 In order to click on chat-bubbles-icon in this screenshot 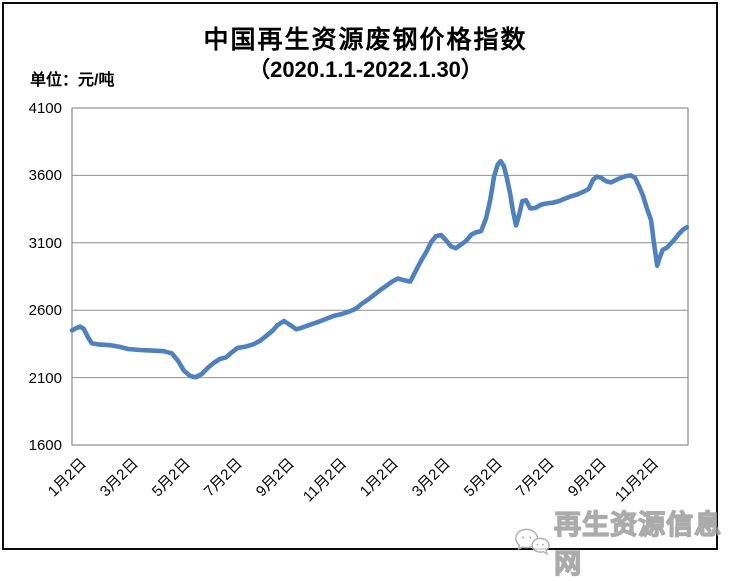, I will do `click(532, 542)`.